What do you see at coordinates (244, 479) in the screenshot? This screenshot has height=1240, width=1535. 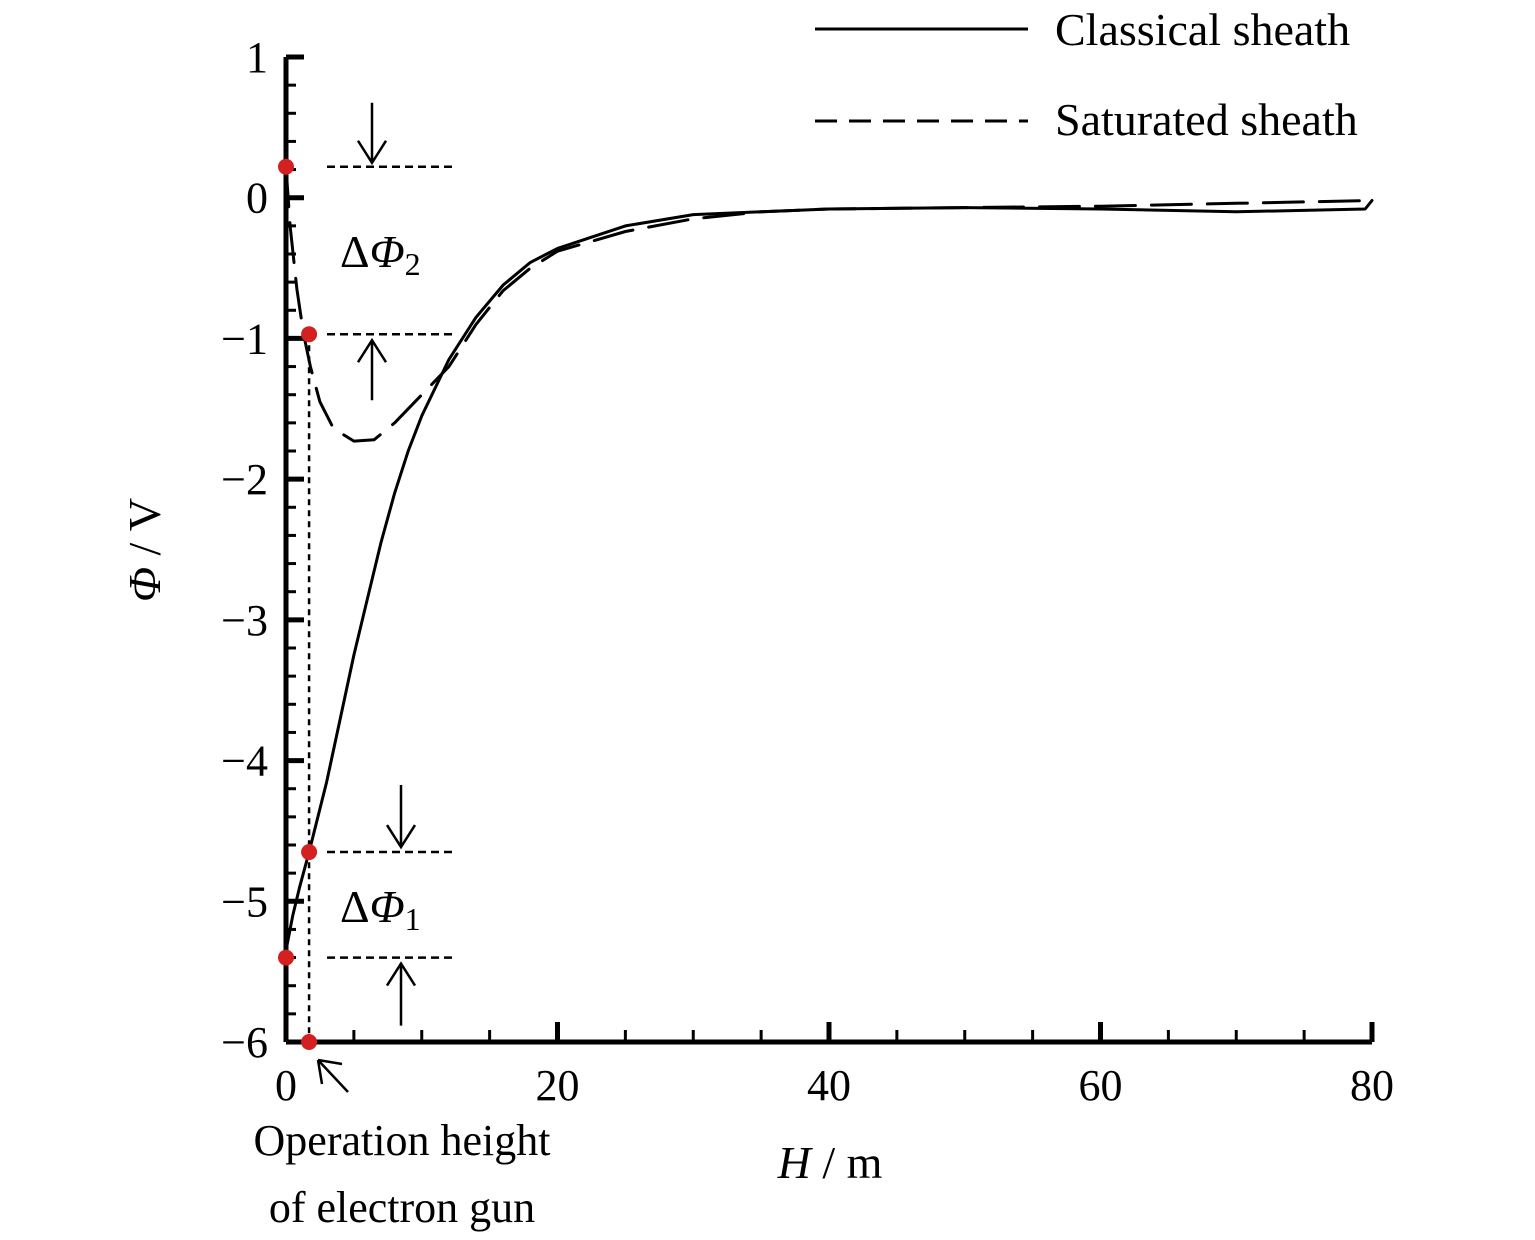 I see `y-tick-label: −2` at bounding box center [244, 479].